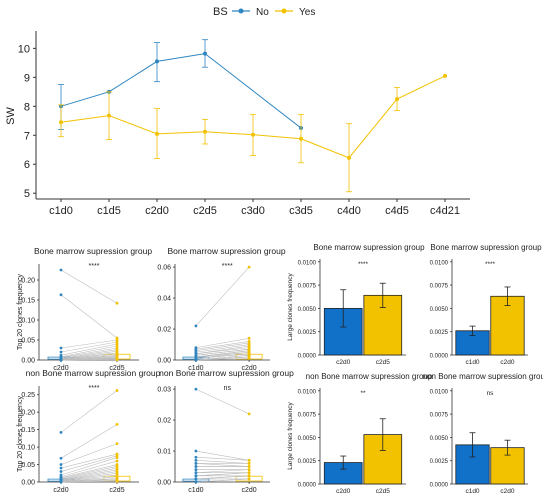 This screenshot has height=504, width=543. What do you see at coordinates (28, 321) in the screenshot?
I see `y-tick-label: 0.10` at bounding box center [28, 321].